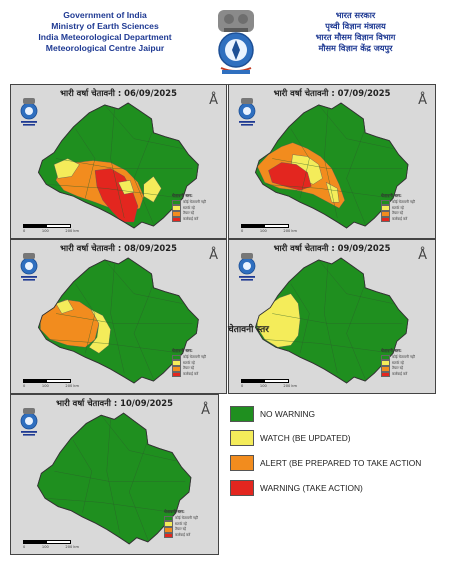 This screenshot has width=450, height=566. I want to click on panel-title: भारी वर्षा चेतावनी : 08/09/2025, so click(118, 248).